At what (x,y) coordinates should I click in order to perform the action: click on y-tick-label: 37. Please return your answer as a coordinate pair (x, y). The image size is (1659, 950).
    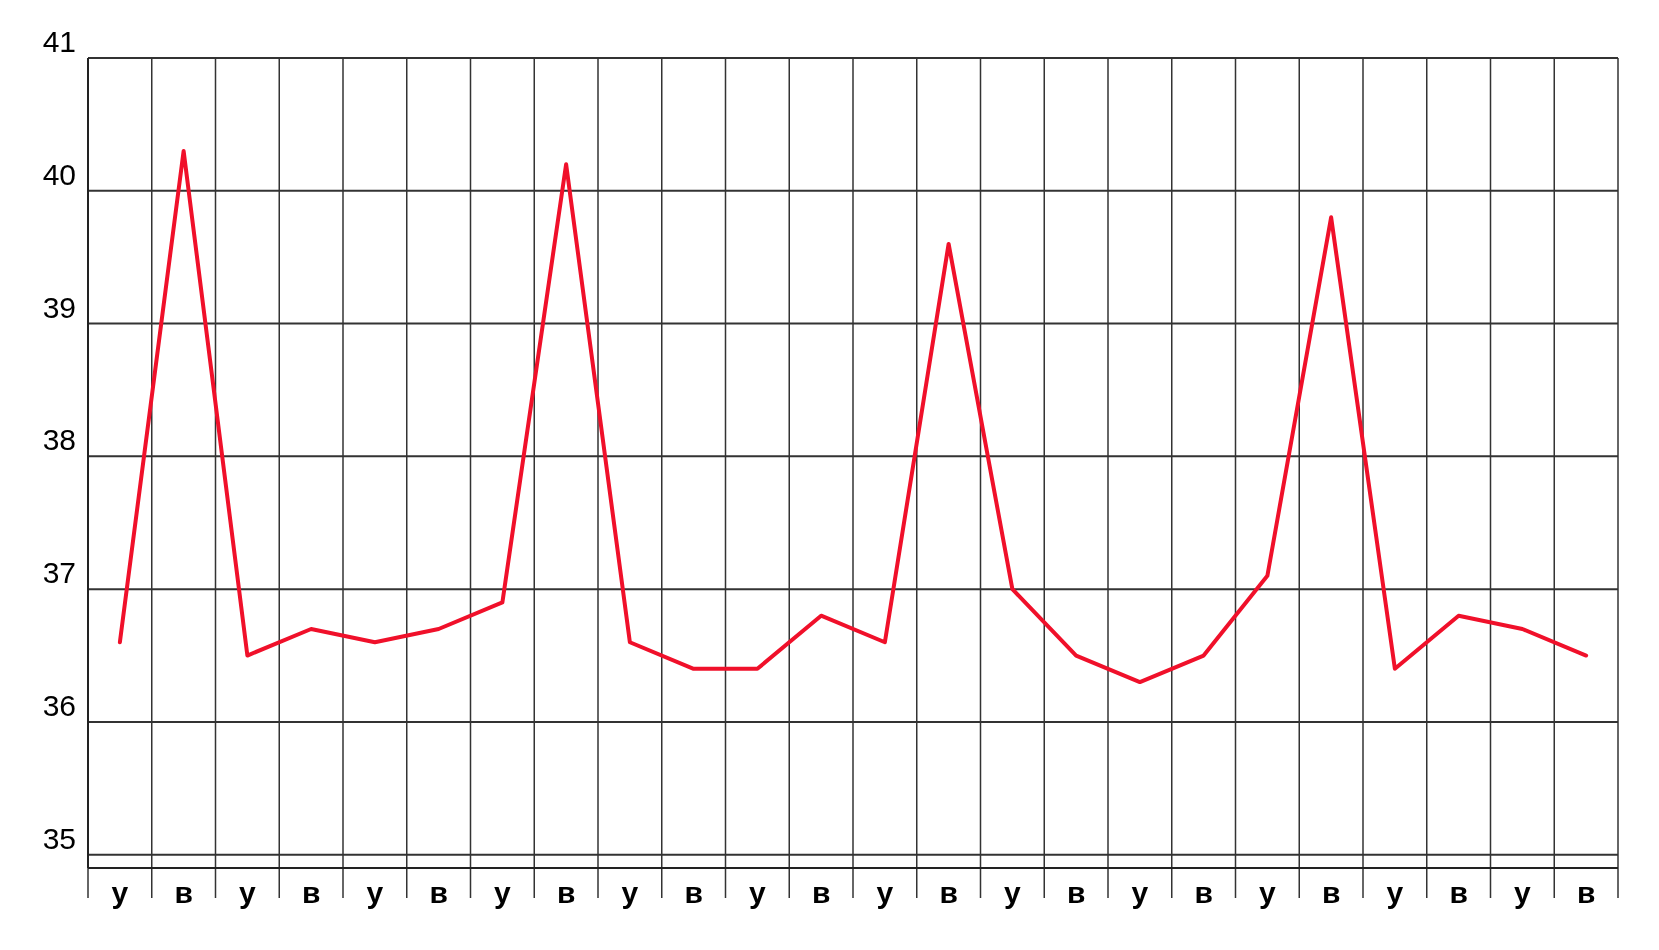
    Looking at the image, I should click on (59, 573).